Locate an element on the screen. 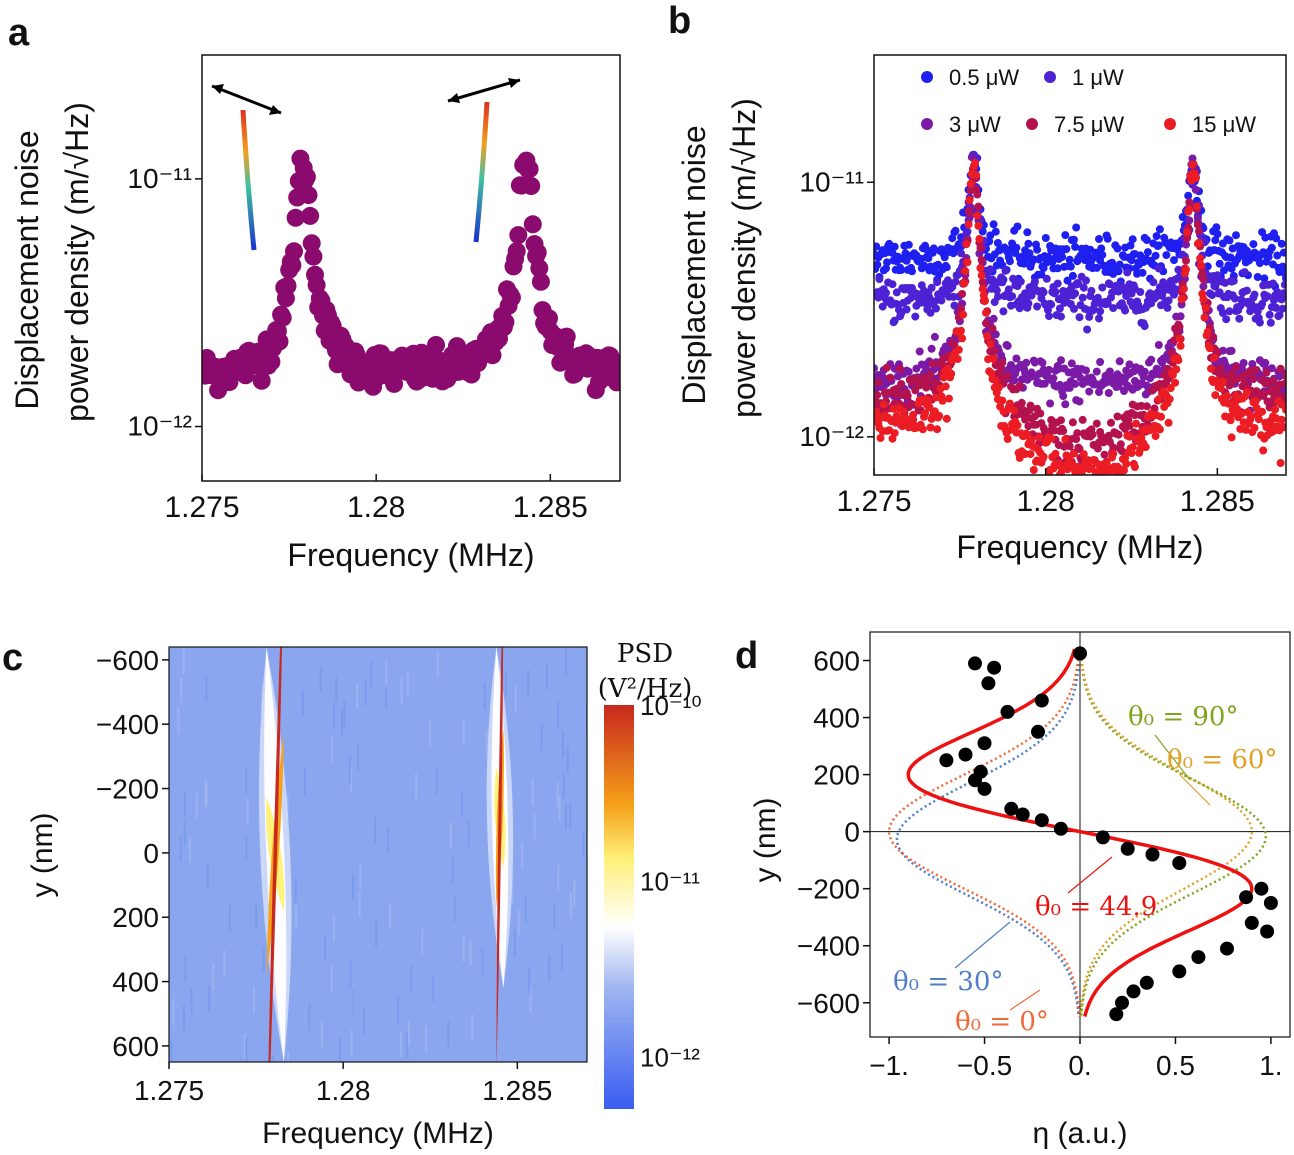 This screenshot has height=1155, width=1294. curve-label: θ₀ = 0° is located at coordinates (1002, 1022).